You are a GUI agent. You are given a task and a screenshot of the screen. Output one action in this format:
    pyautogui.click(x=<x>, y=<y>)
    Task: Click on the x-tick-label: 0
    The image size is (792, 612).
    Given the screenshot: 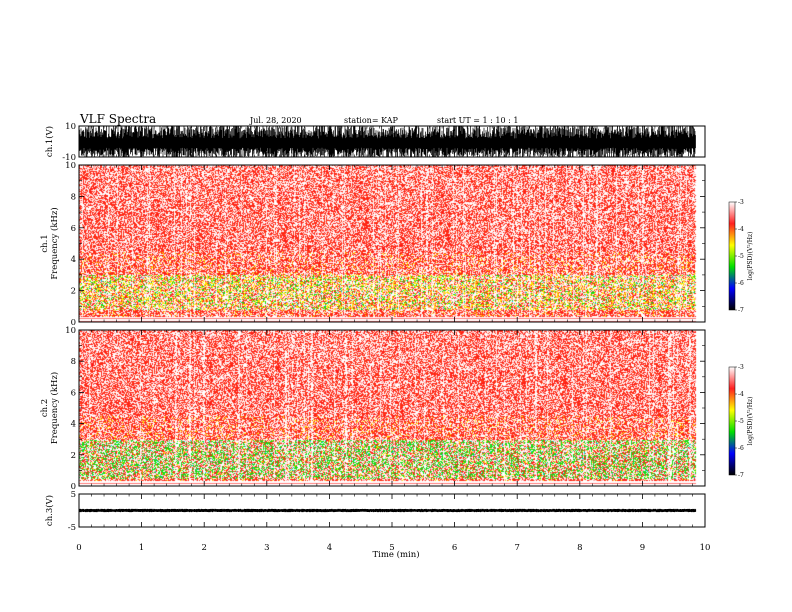 What is the action you would take?
    pyautogui.click(x=78, y=548)
    